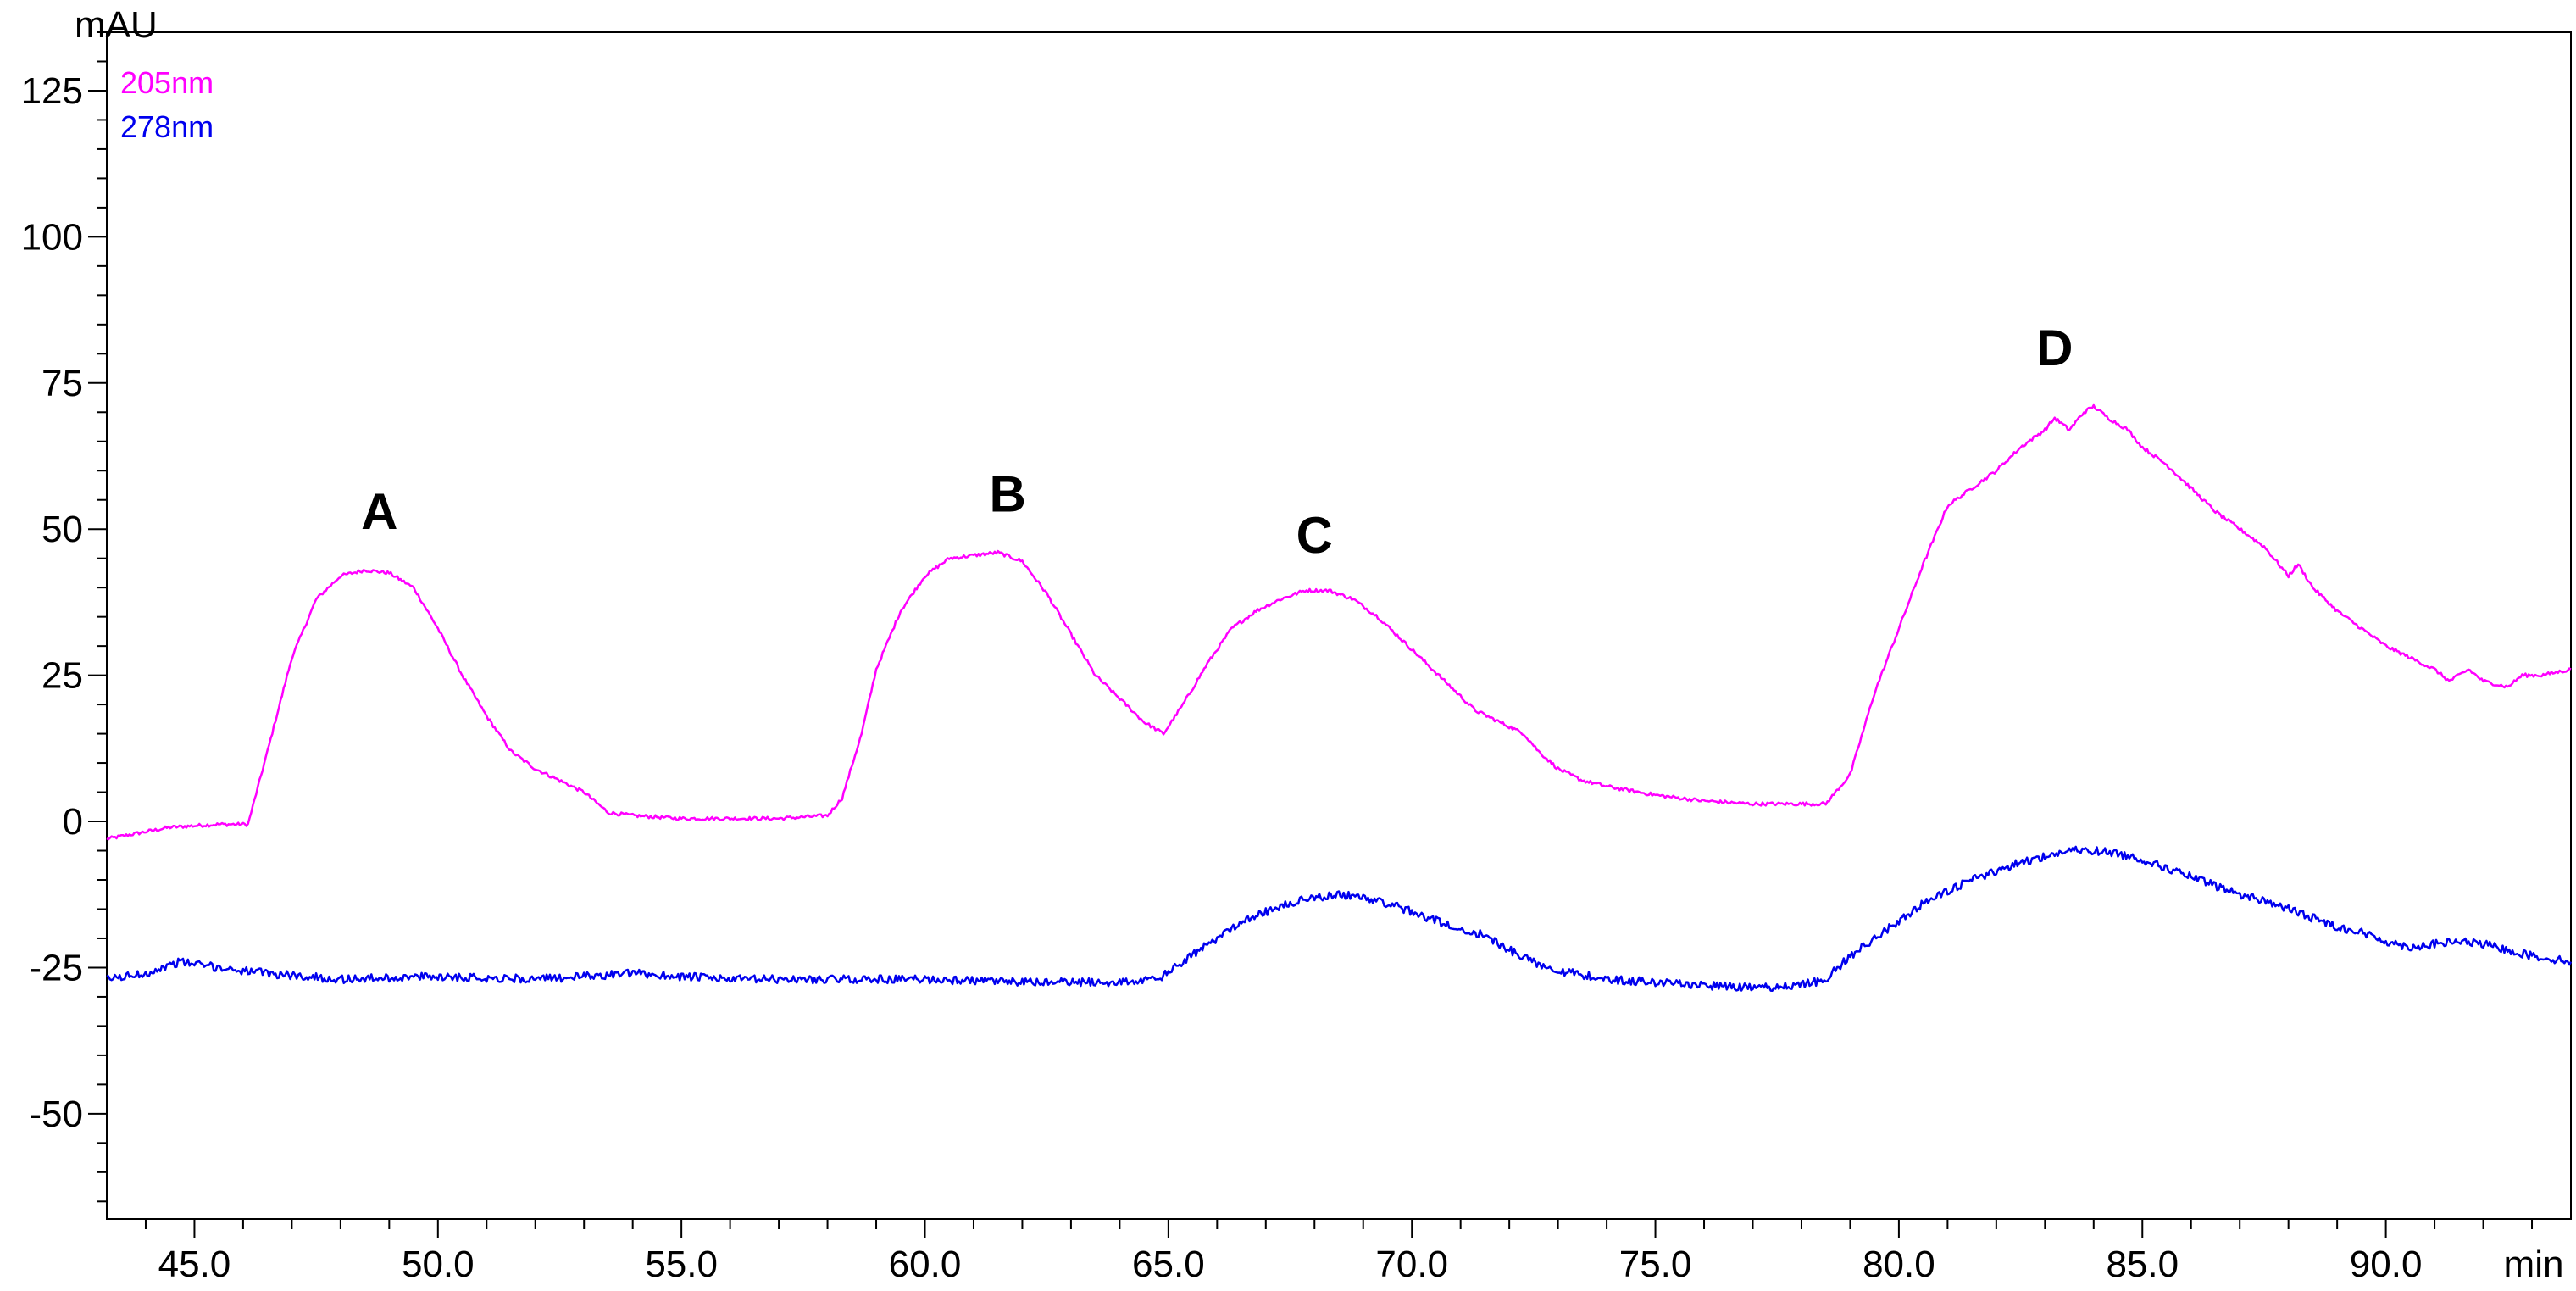 The width and height of the screenshot is (2576, 1291). What do you see at coordinates (1411, 1264) in the screenshot?
I see `x-tick-label: 70.0` at bounding box center [1411, 1264].